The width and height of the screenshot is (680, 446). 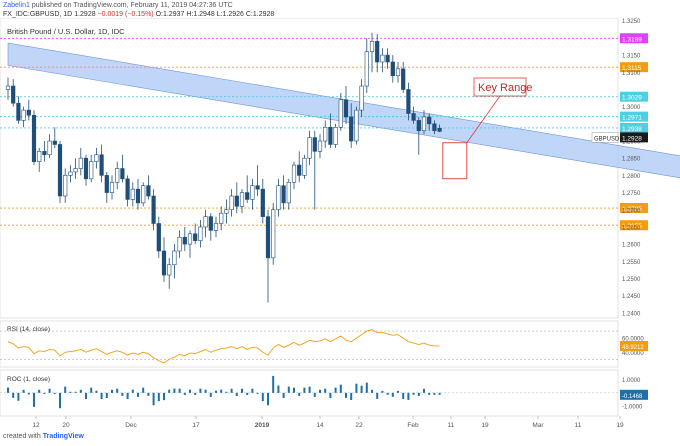 What do you see at coordinates (66, 425) in the screenshot?
I see `x-tick-1: 20` at bounding box center [66, 425].